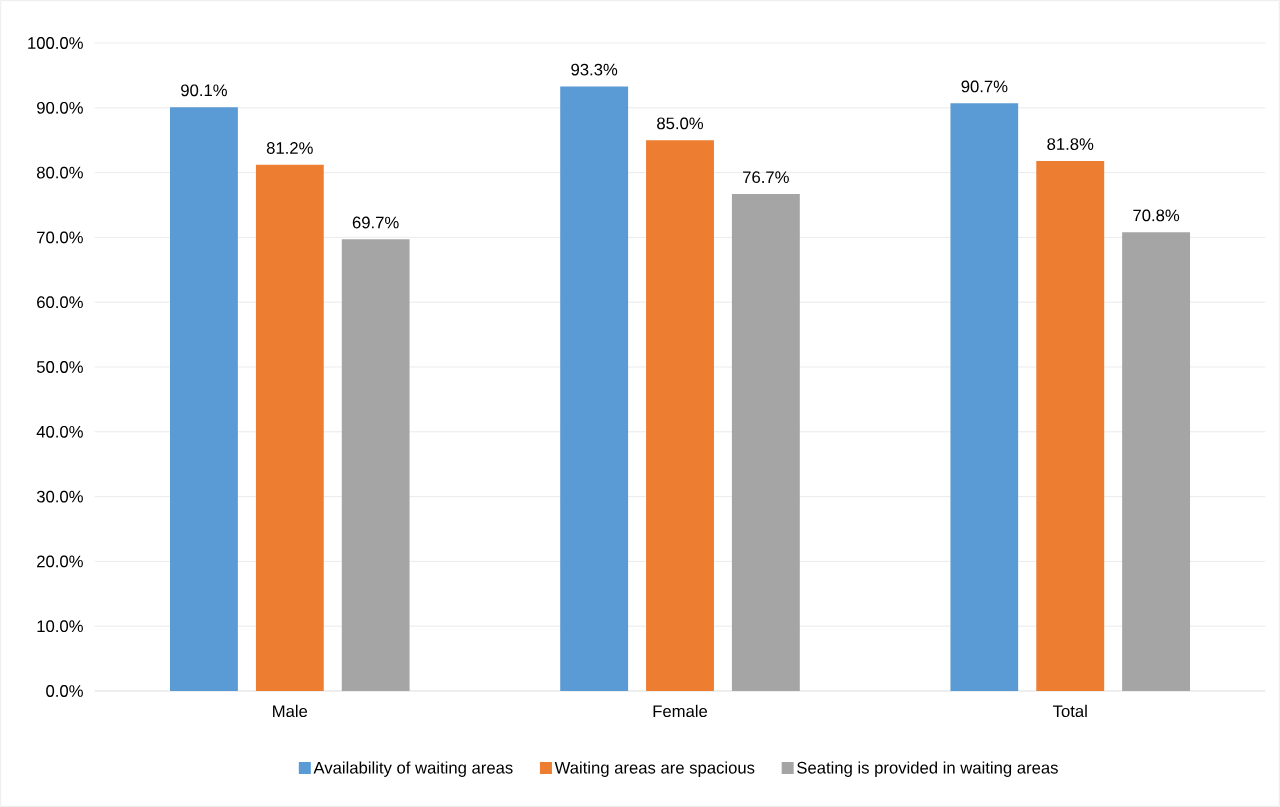 The image size is (1280, 807). Describe the element at coordinates (594, 69) in the screenshot. I see `data-label: 93.3%` at that location.